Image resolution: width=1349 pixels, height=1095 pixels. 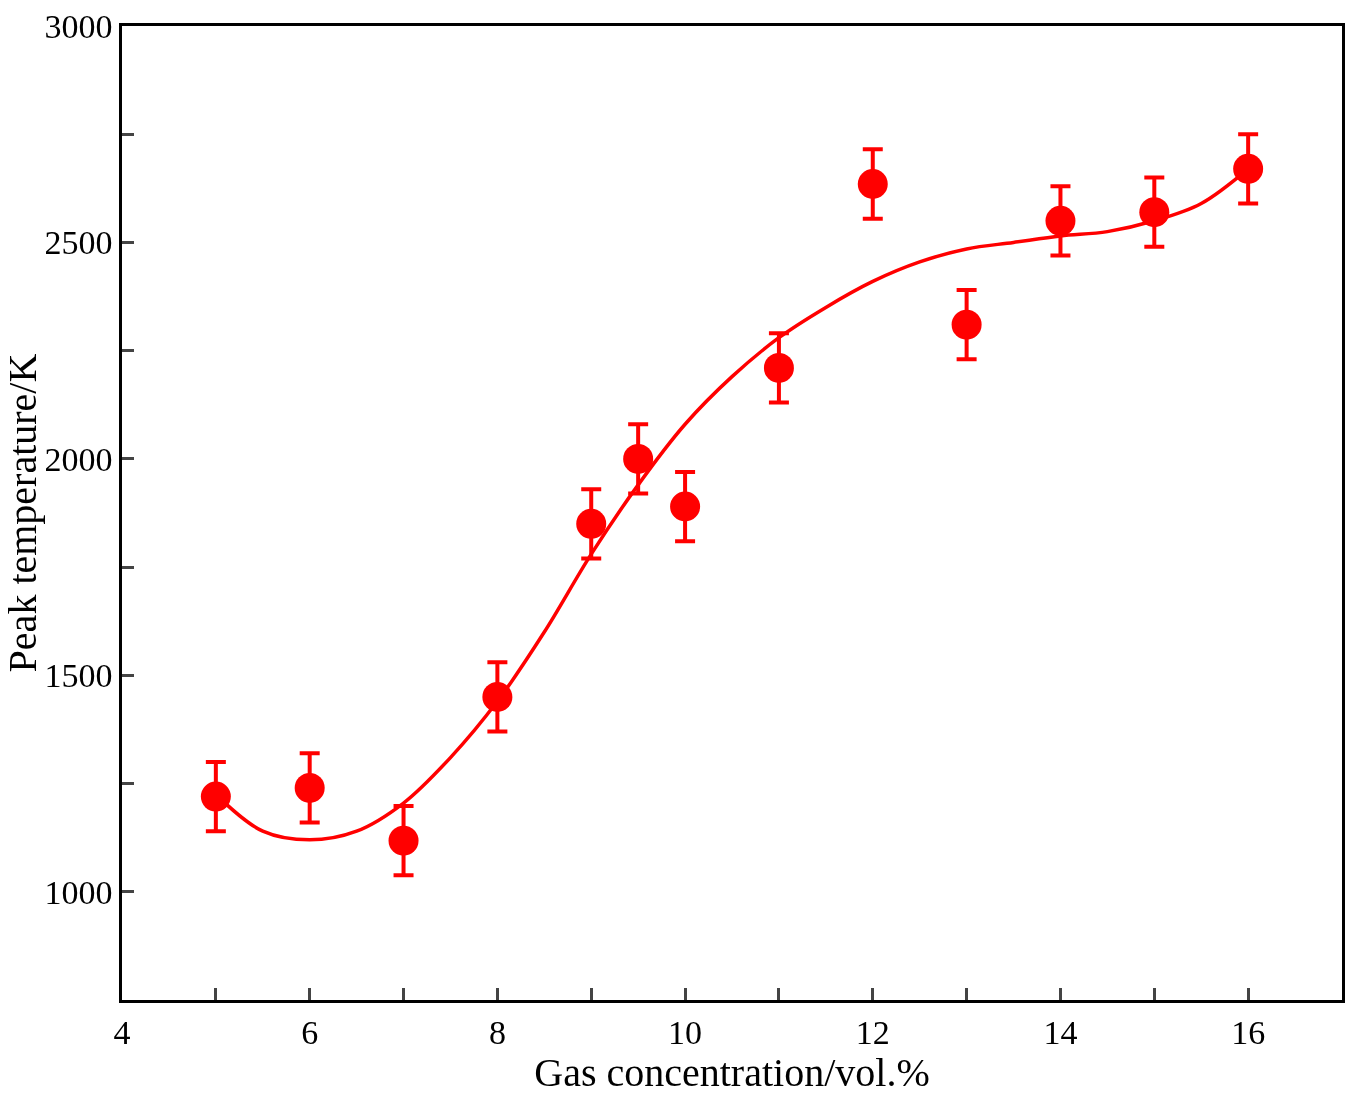 I want to click on x-tick-label: 14, so click(x=1060, y=1032).